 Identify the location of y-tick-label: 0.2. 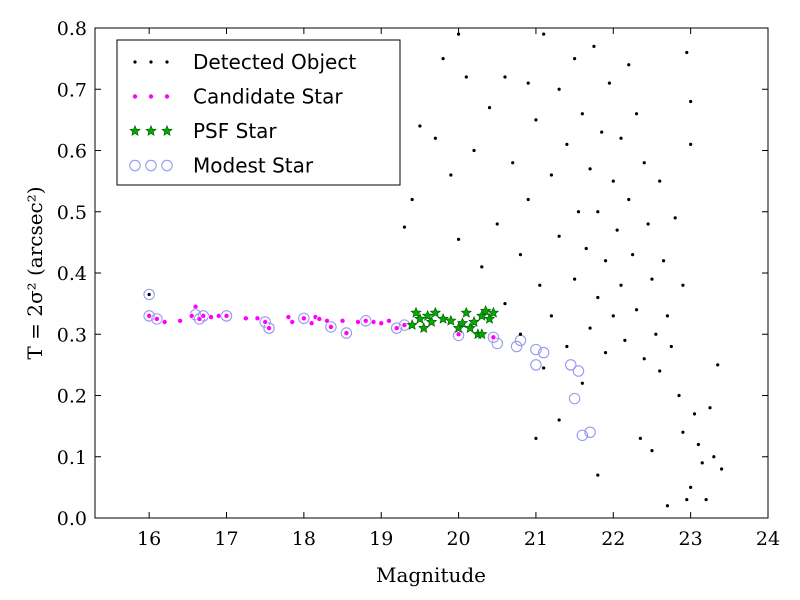
(72, 397).